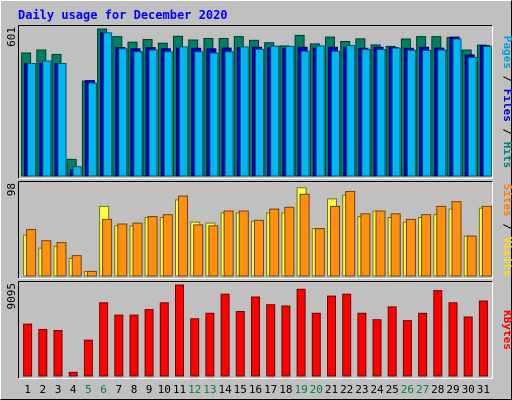 This screenshot has height=400, width=512. What do you see at coordinates (437, 389) in the screenshot?
I see `x-tick-label-28: 28` at bounding box center [437, 389].